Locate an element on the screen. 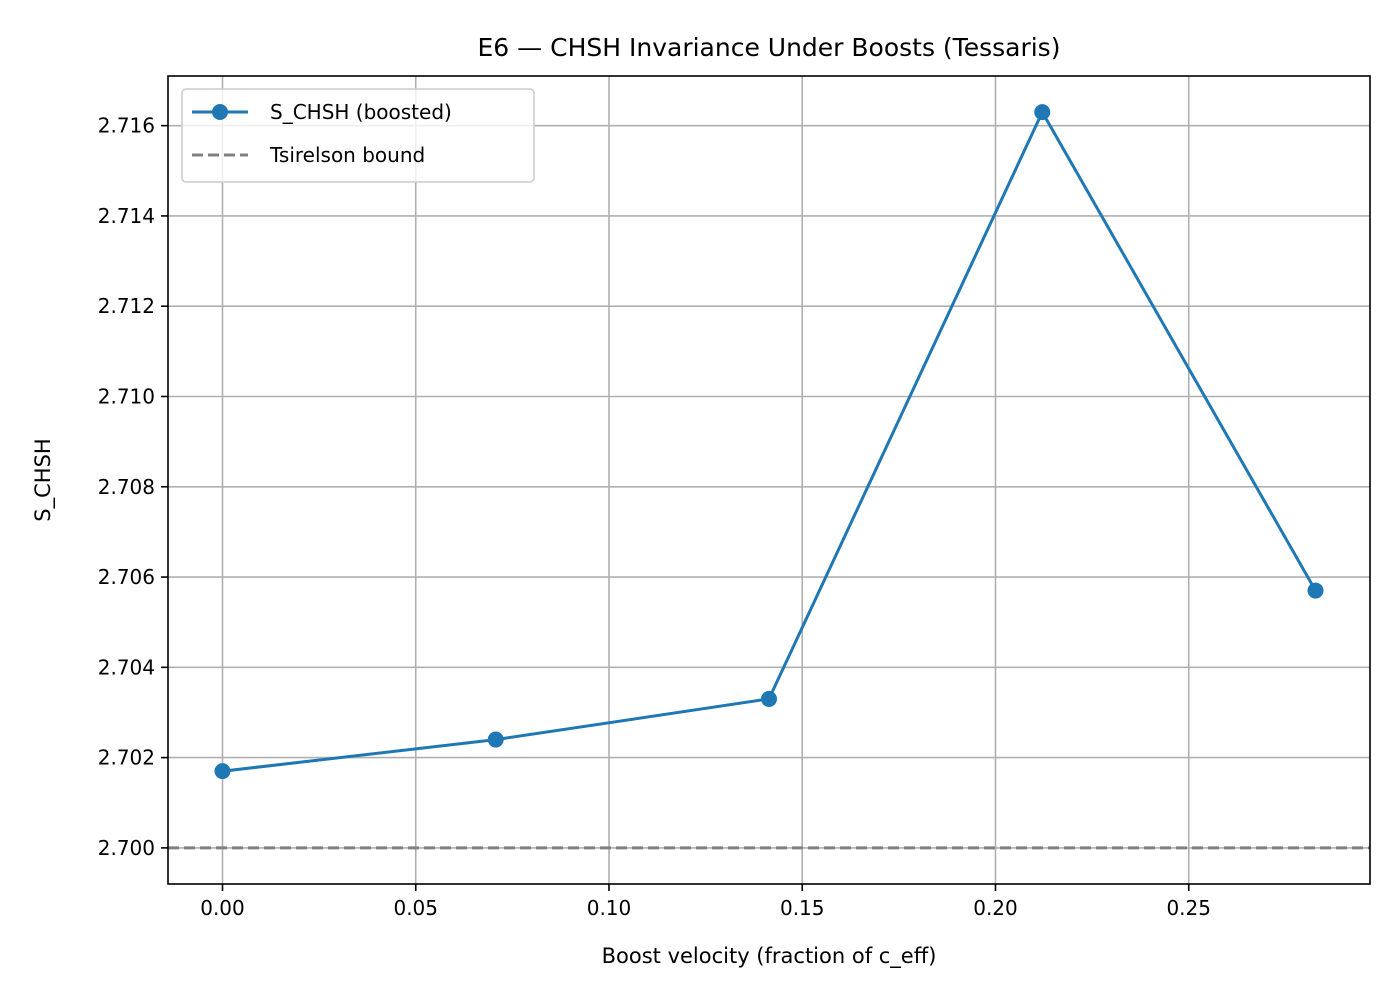 The width and height of the screenshot is (1400, 1000). y-tick-label: 2.716 is located at coordinates (126, 126).